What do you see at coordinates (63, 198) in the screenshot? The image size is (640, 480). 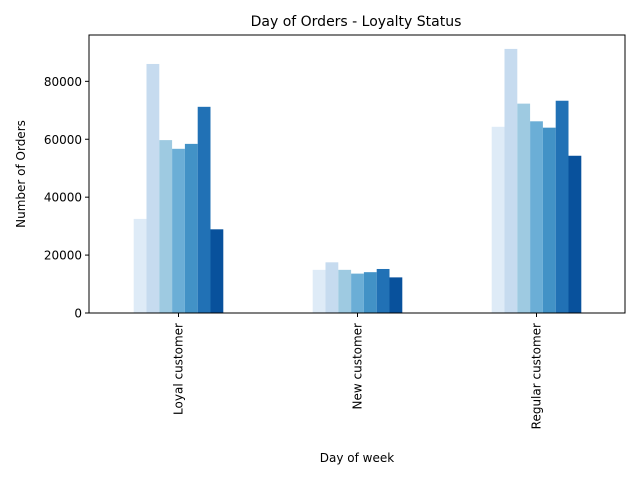 I see `y-tick-label: 40000` at bounding box center [63, 198].